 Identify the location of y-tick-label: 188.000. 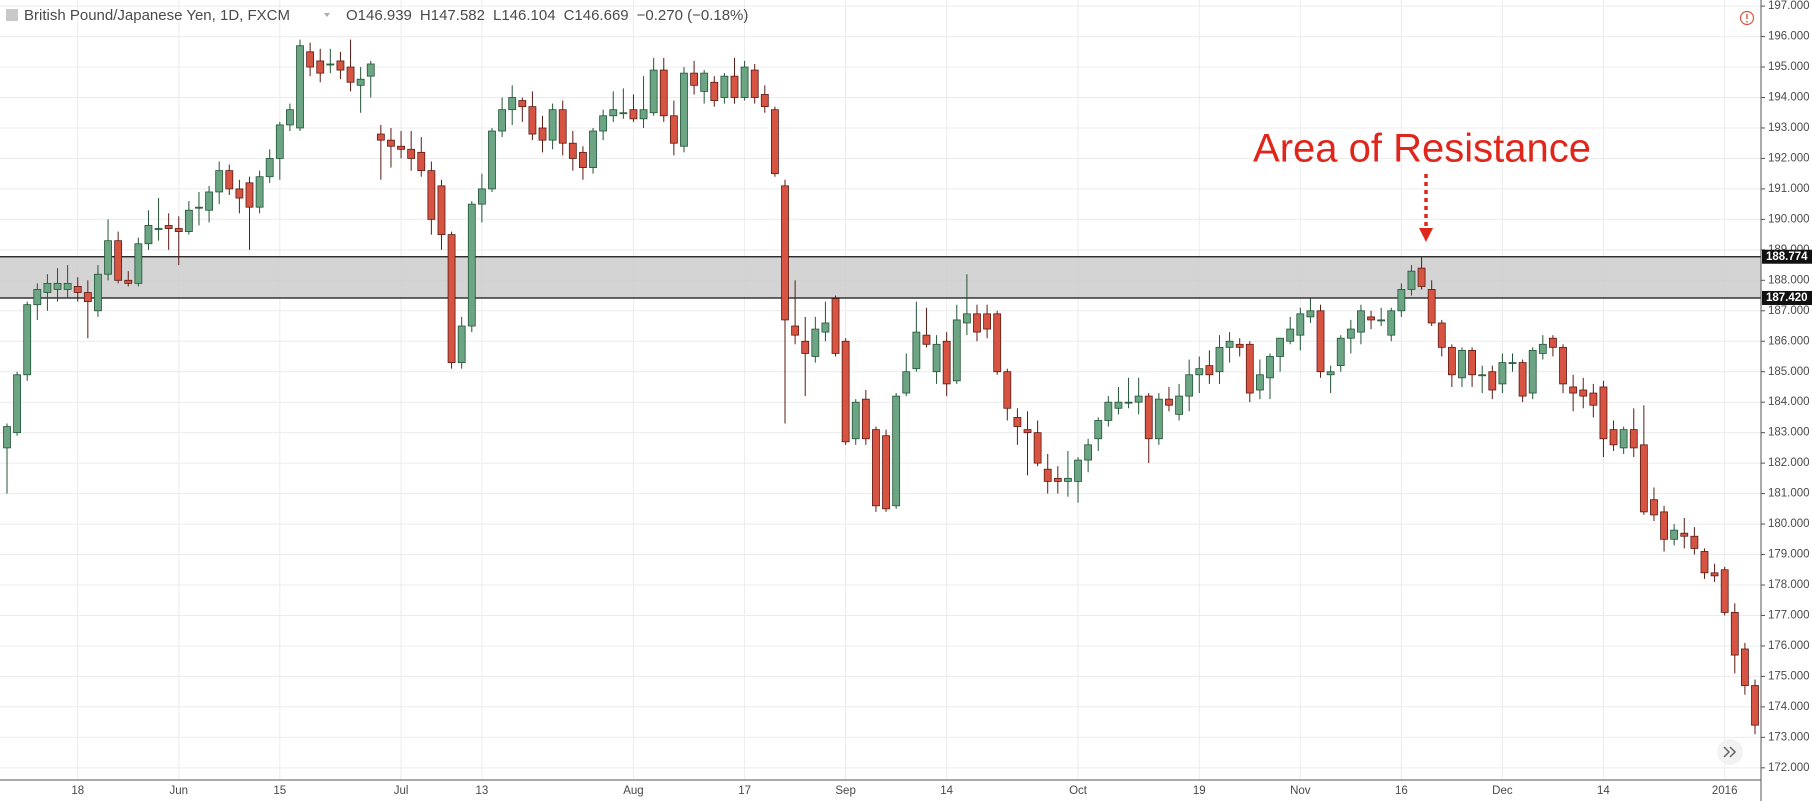
(1789, 280).